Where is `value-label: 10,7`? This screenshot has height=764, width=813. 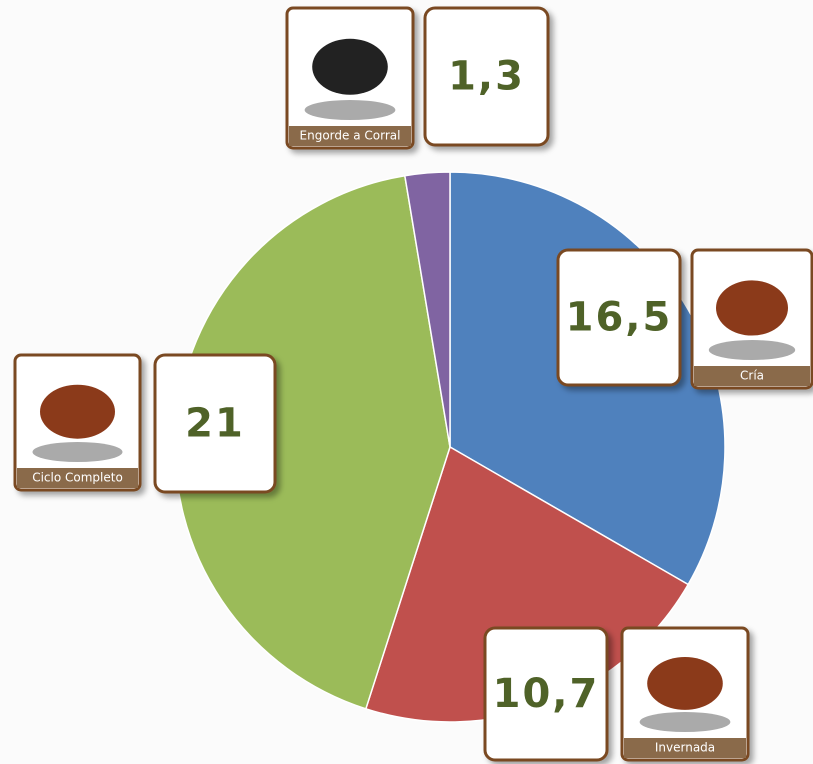
value-label: 10,7 is located at coordinates (546, 694).